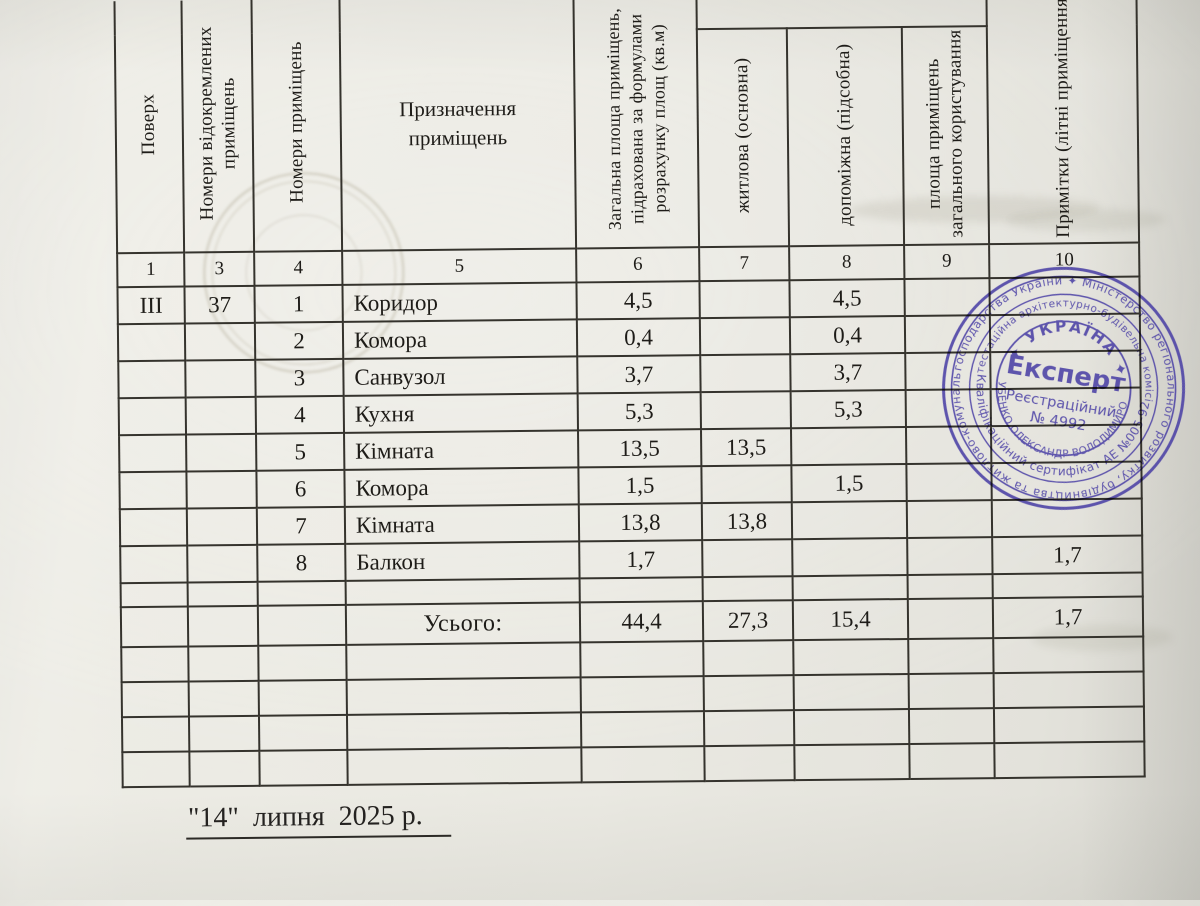 The height and width of the screenshot is (906, 1200). What do you see at coordinates (850, 620) in the screenshot?
I see `totals-aux-area: 15,4` at bounding box center [850, 620].